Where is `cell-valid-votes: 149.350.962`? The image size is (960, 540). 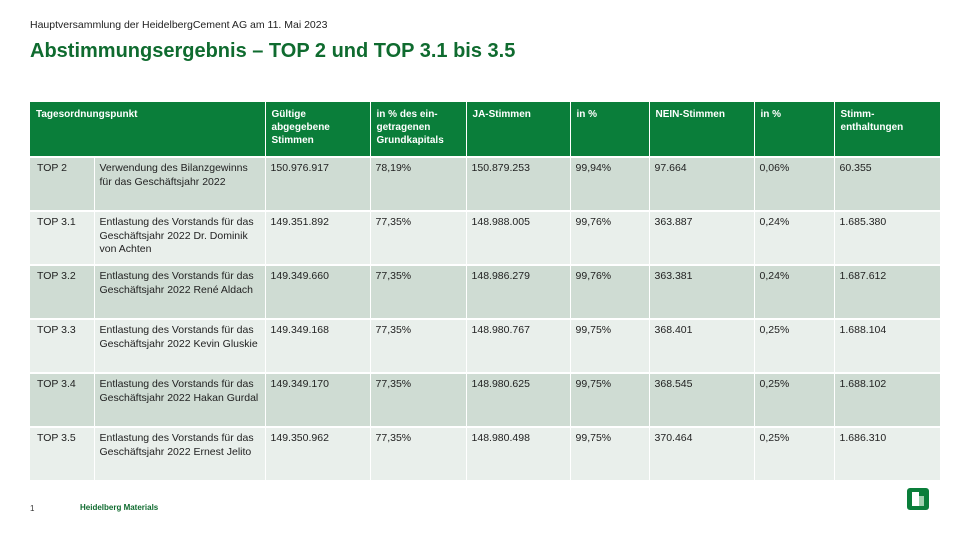 cell-valid-votes: 149.350.962 is located at coordinates (317, 453).